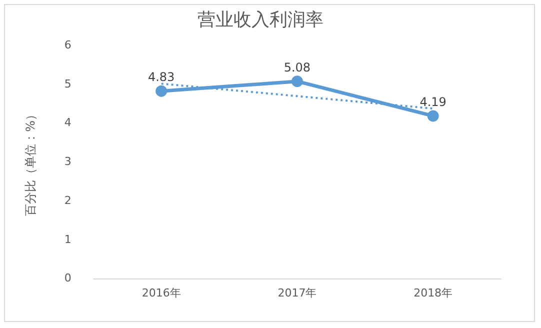 This screenshot has width=541, height=328. I want to click on y-tick-label: 3, so click(68, 161).